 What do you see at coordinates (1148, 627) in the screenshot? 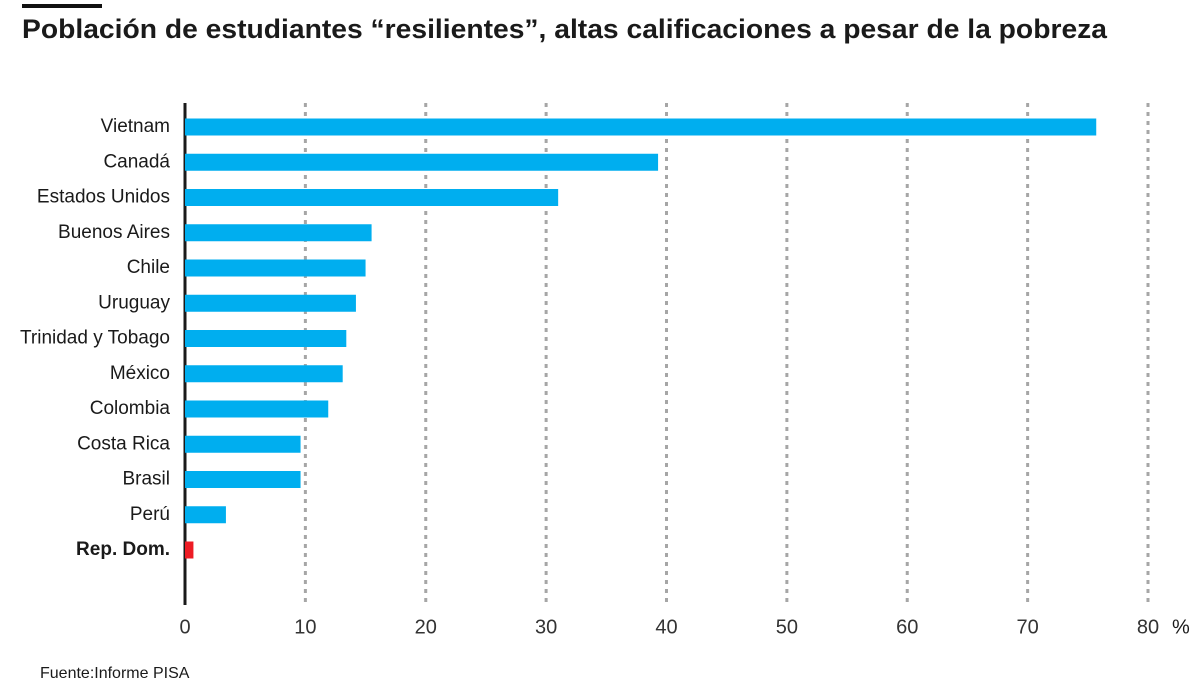
I see `x-tick-label: 80` at bounding box center [1148, 627].